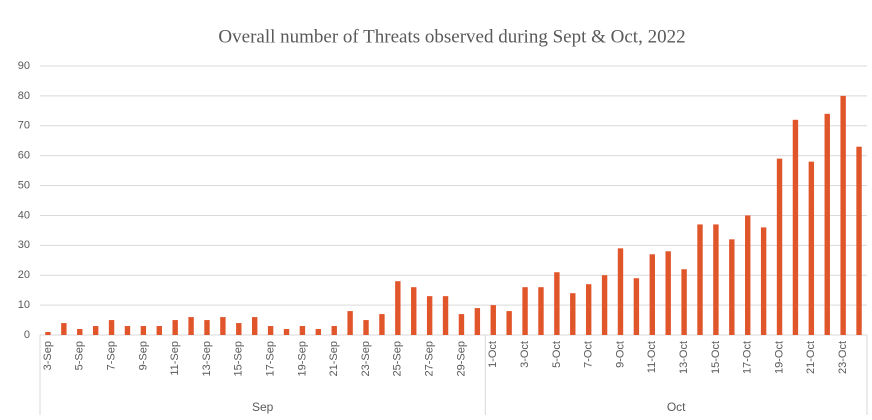 This screenshot has height=420, width=872. What do you see at coordinates (589, 354) in the screenshot?
I see `x-tick-label: 7-Oct` at bounding box center [589, 354].